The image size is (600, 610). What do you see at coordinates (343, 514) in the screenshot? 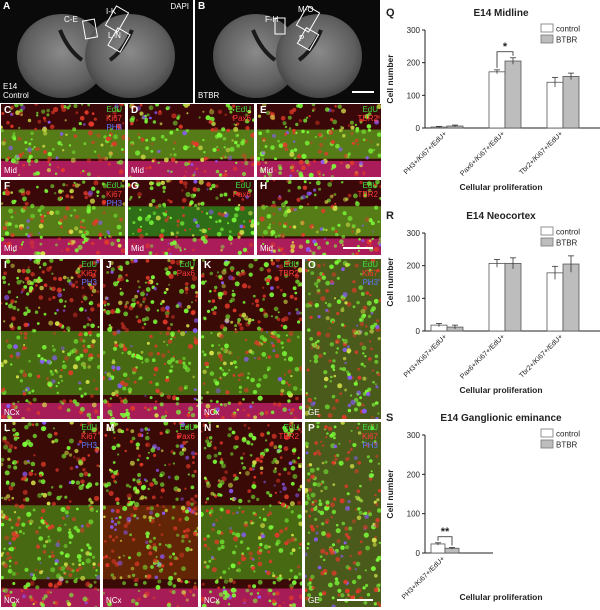
I see `fluorescence-image` at bounding box center [343, 514].